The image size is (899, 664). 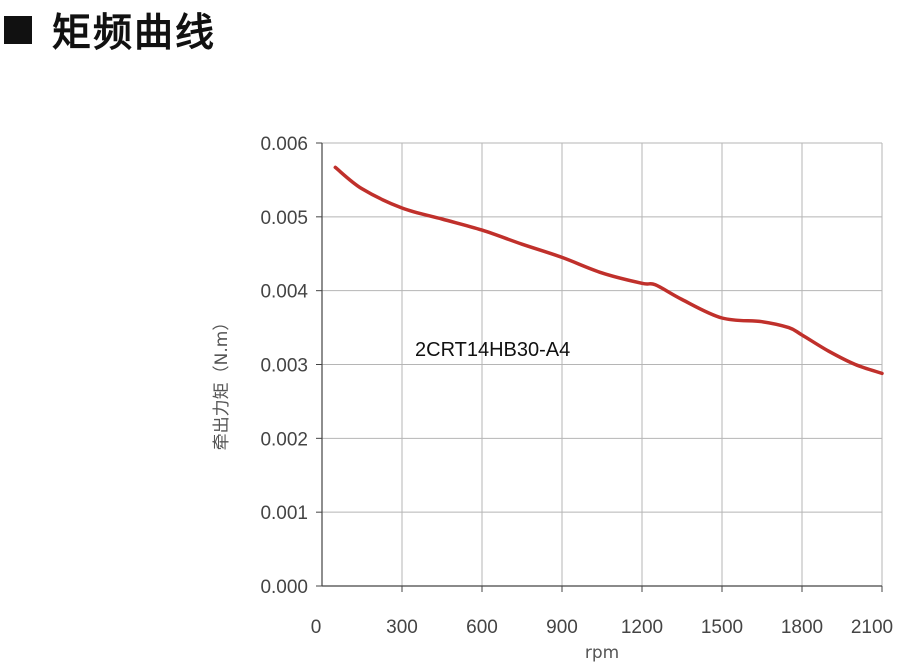 What do you see at coordinates (222, 382) in the screenshot?
I see `y-axis-label: 牵出力矩（N.m）` at bounding box center [222, 382].